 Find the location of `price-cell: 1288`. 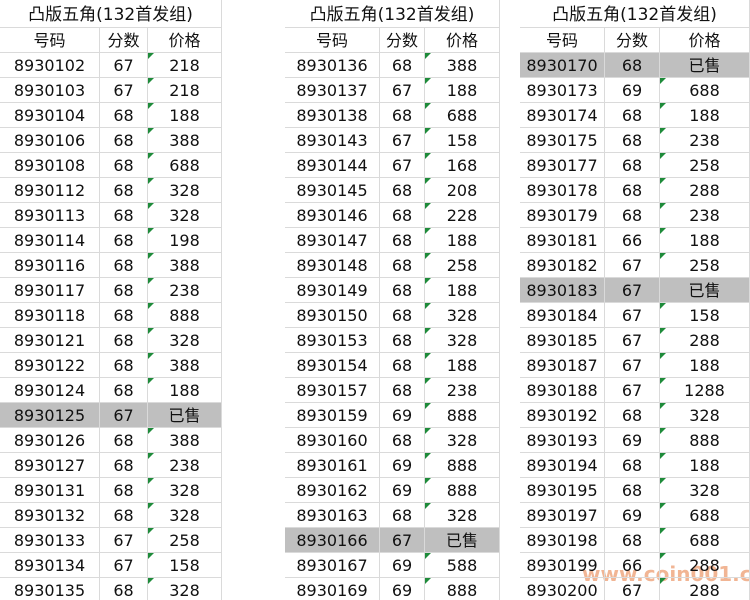

price-cell: 1288 is located at coordinates (705, 390).